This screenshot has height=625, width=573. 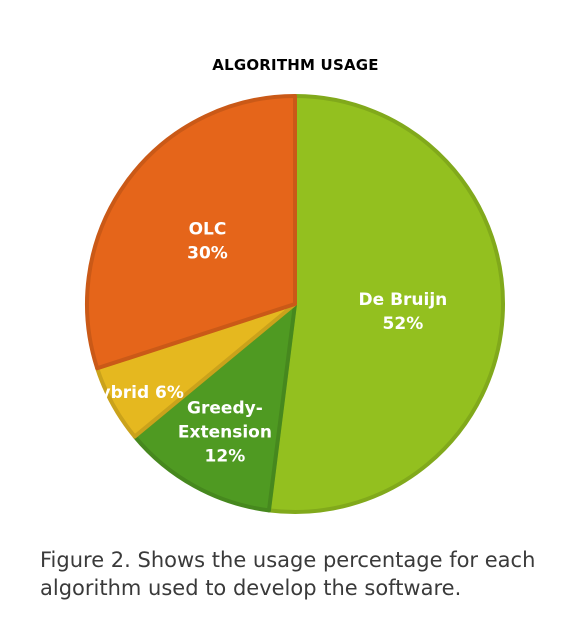 What do you see at coordinates (134, 393) in the screenshot?
I see `pie-label-hybrid: Hybrid 6%` at bounding box center [134, 393].